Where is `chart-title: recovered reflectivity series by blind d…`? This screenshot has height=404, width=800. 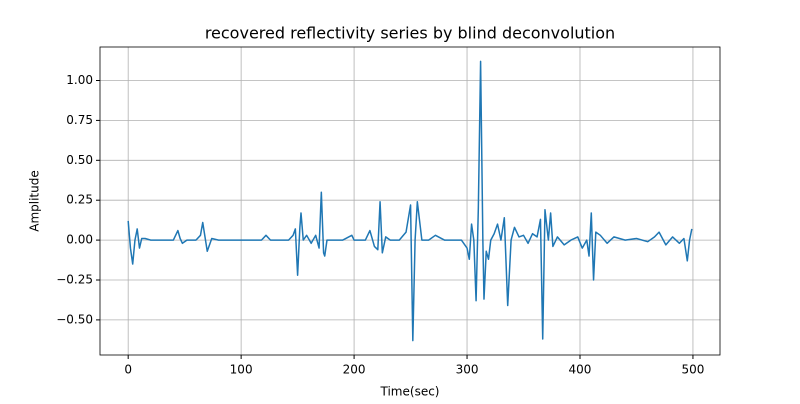 chart-title: recovered reflectivity series by blind d… is located at coordinates (410, 33).